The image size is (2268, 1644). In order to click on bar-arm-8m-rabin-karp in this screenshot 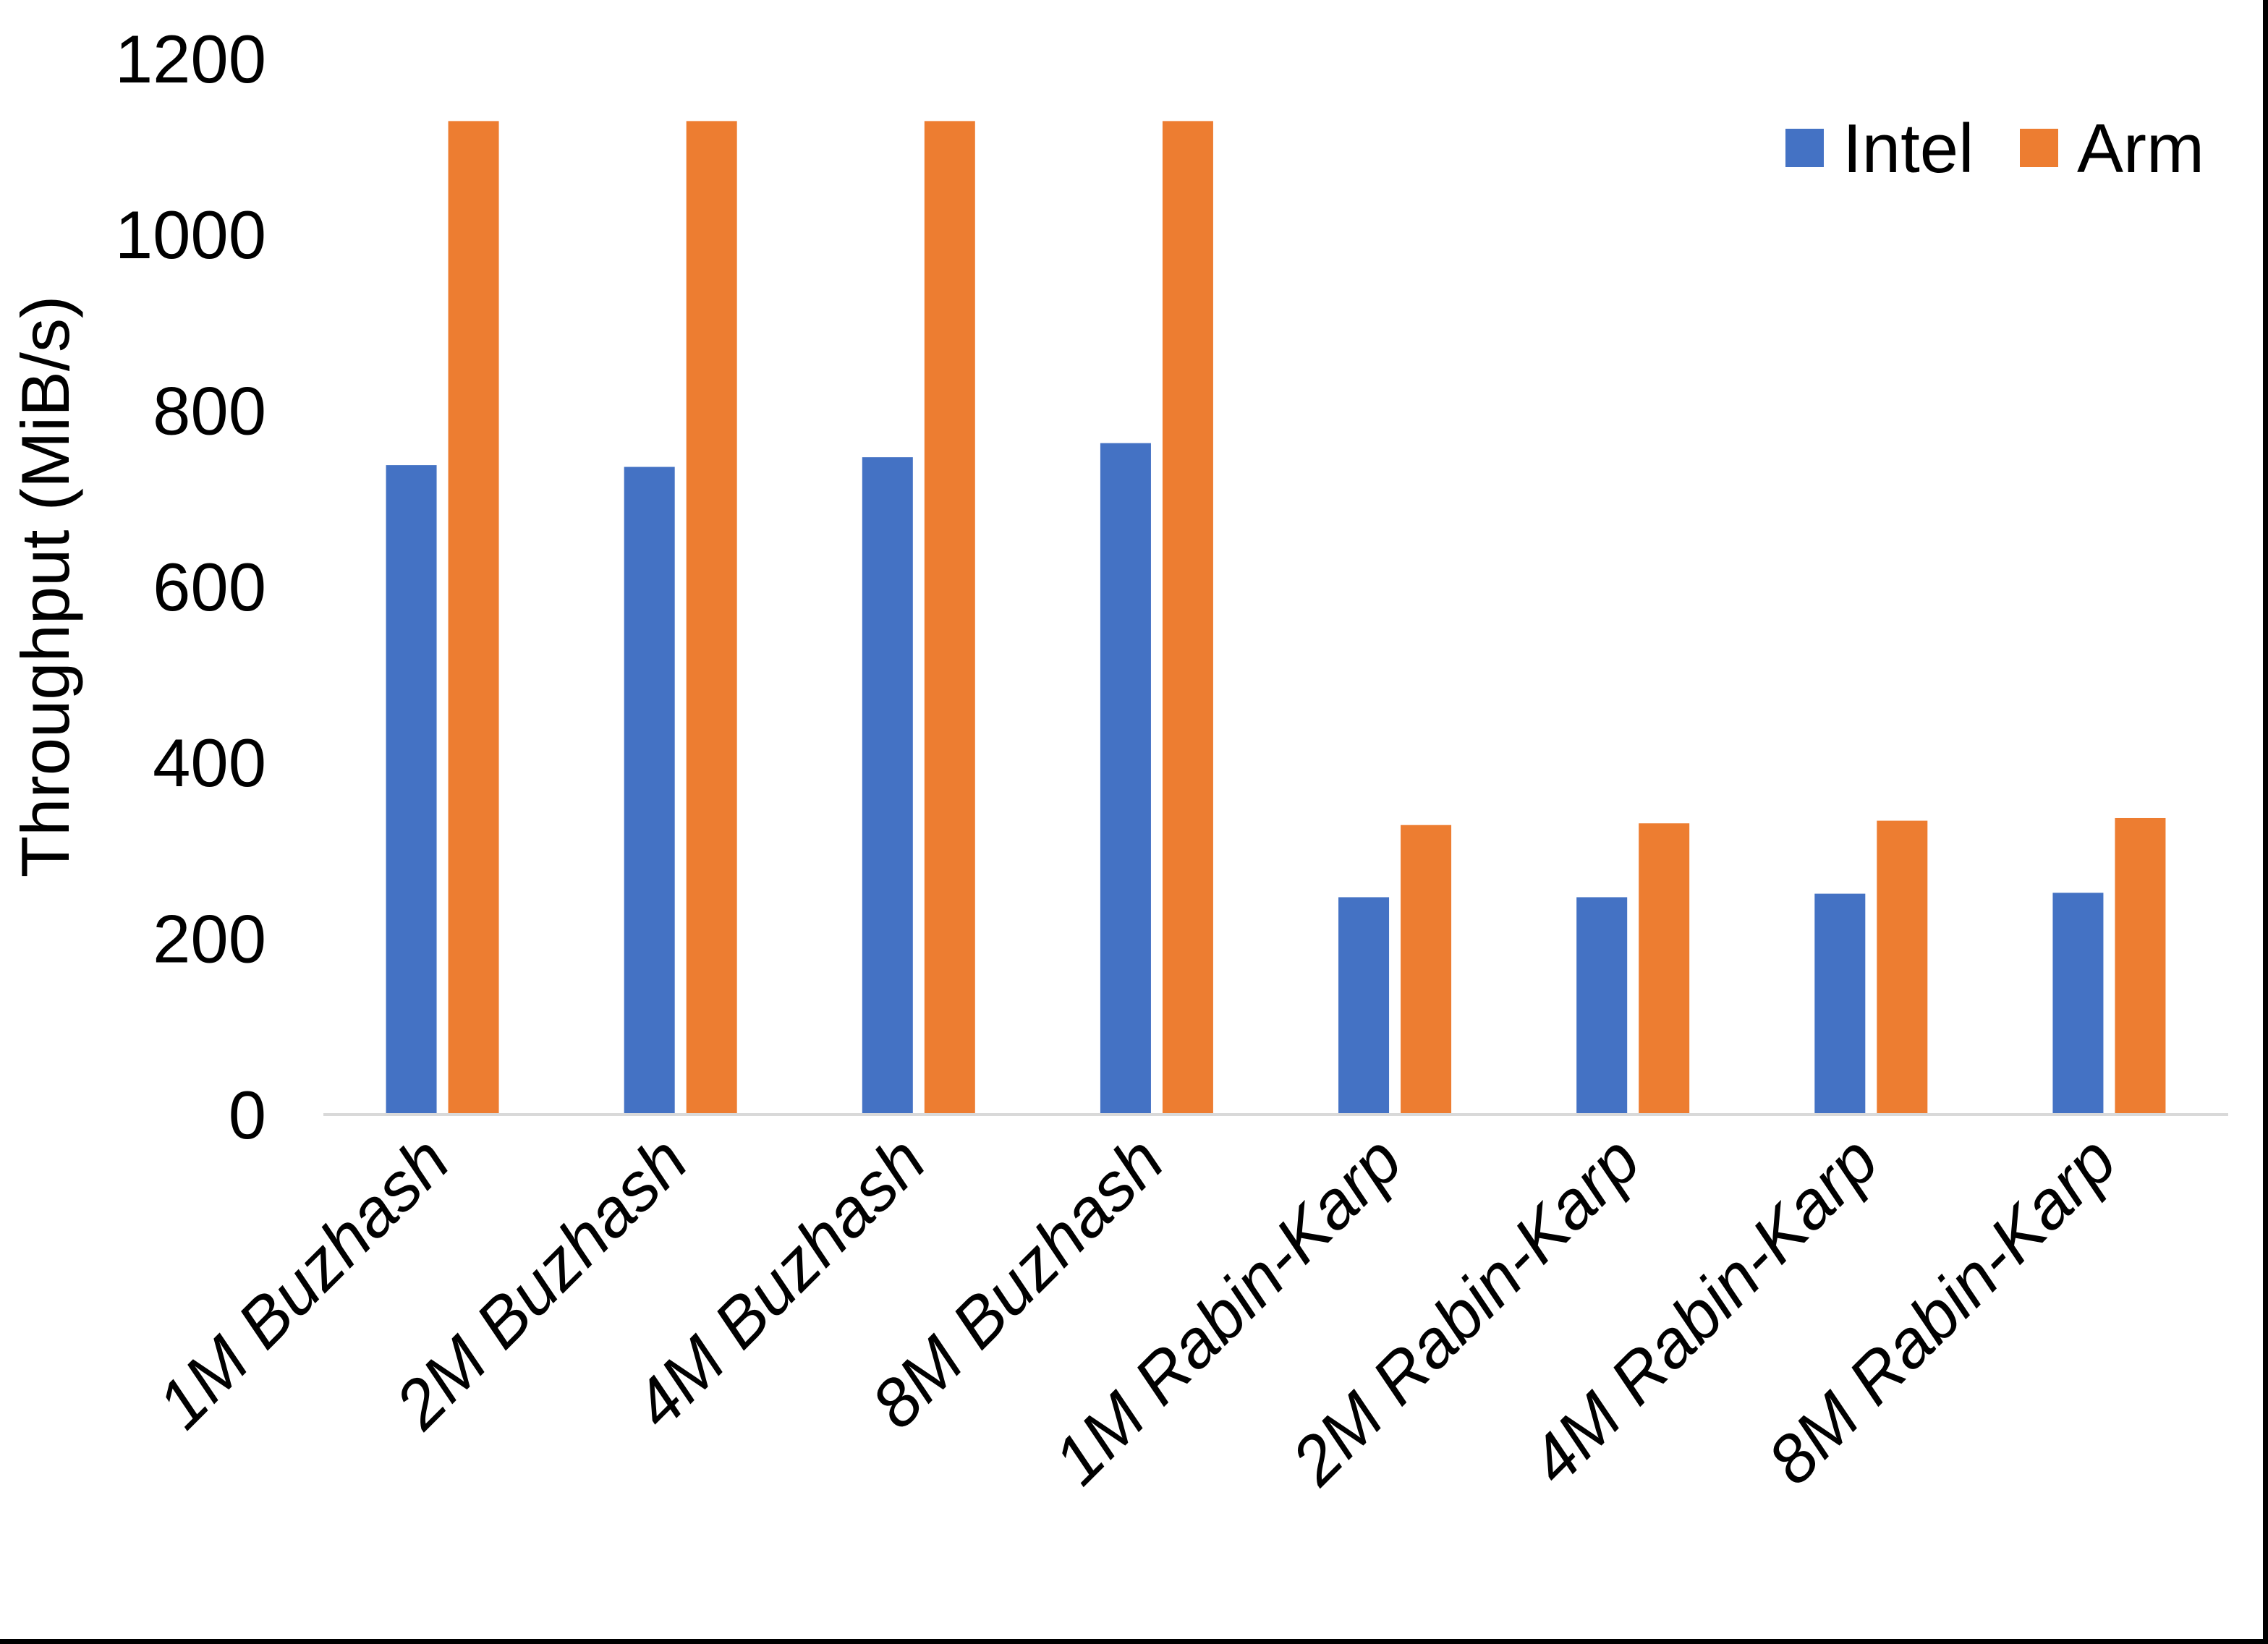, I will do `click(2140, 966)`.